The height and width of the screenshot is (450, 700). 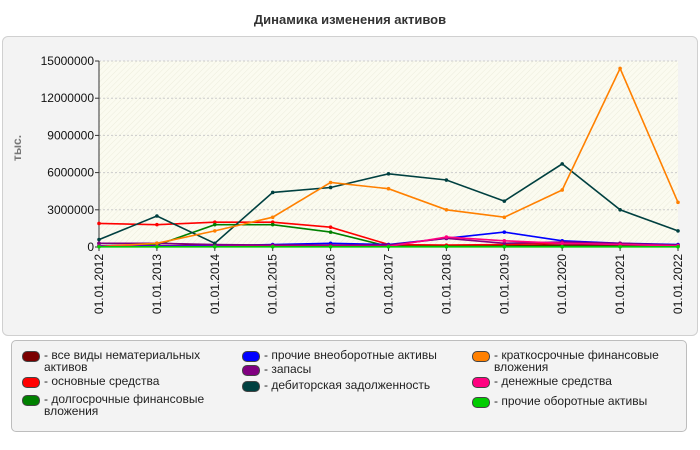 I want to click on legend-label: - дебиторская задолженность, so click(x=347, y=385).